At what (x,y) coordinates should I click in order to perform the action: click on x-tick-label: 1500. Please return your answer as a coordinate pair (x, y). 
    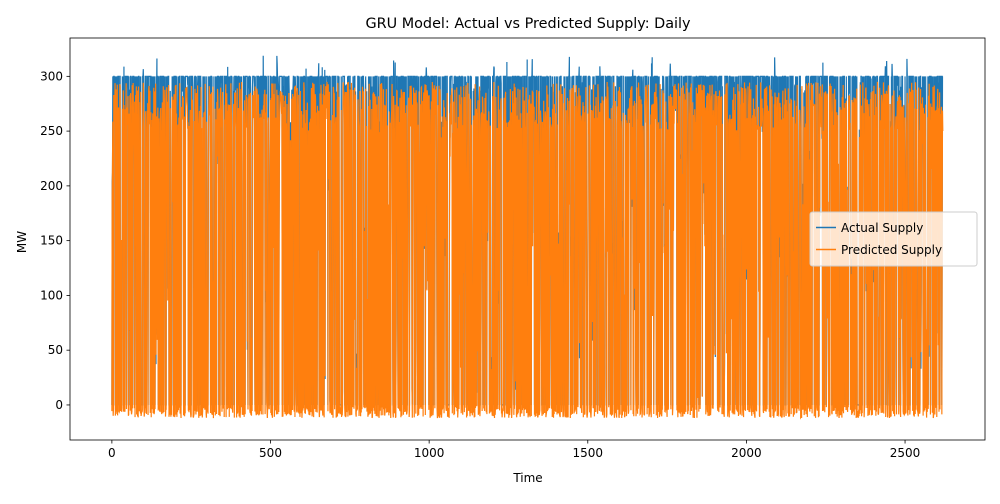
    Looking at the image, I should click on (588, 453).